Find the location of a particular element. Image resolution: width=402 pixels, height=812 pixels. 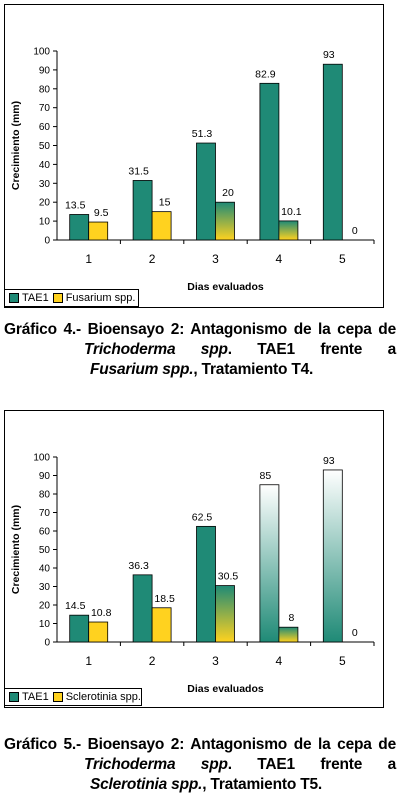

caption-pathogen: Sclerotinia spp. is located at coordinates (146, 784).